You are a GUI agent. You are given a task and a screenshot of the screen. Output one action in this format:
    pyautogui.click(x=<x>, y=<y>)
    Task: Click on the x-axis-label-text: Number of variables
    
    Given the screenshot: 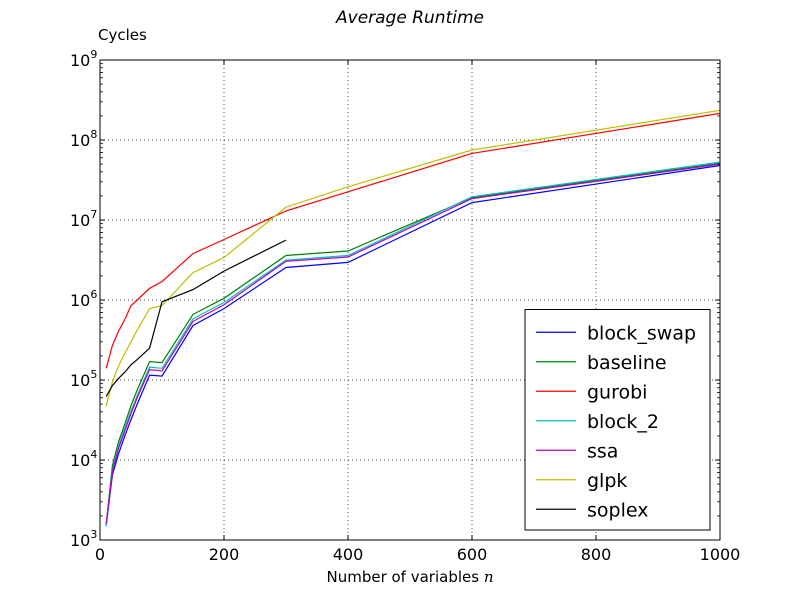 What is the action you would take?
    pyautogui.click(x=404, y=577)
    